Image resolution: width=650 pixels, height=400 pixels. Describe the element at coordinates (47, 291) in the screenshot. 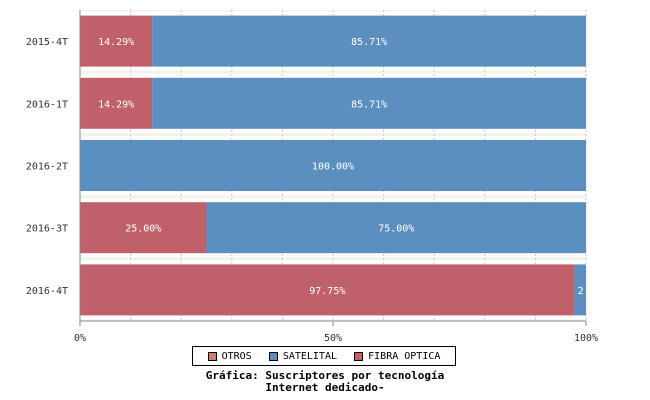

I see `category-label: 2016-4T` at that location.